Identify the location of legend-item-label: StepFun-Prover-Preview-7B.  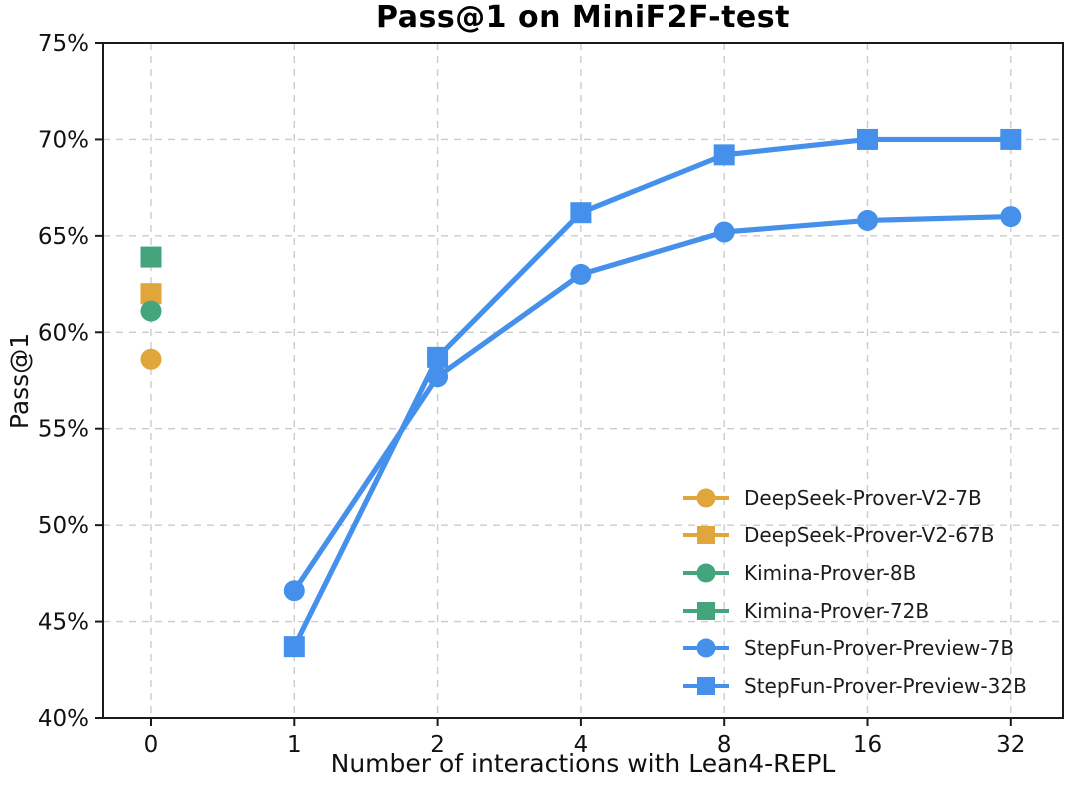
(879, 648).